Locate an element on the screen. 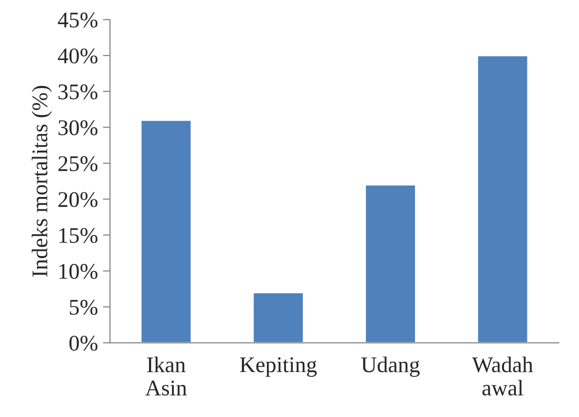 This screenshot has width=579, height=417. x-tick-label: Kepiting is located at coordinates (278, 367).